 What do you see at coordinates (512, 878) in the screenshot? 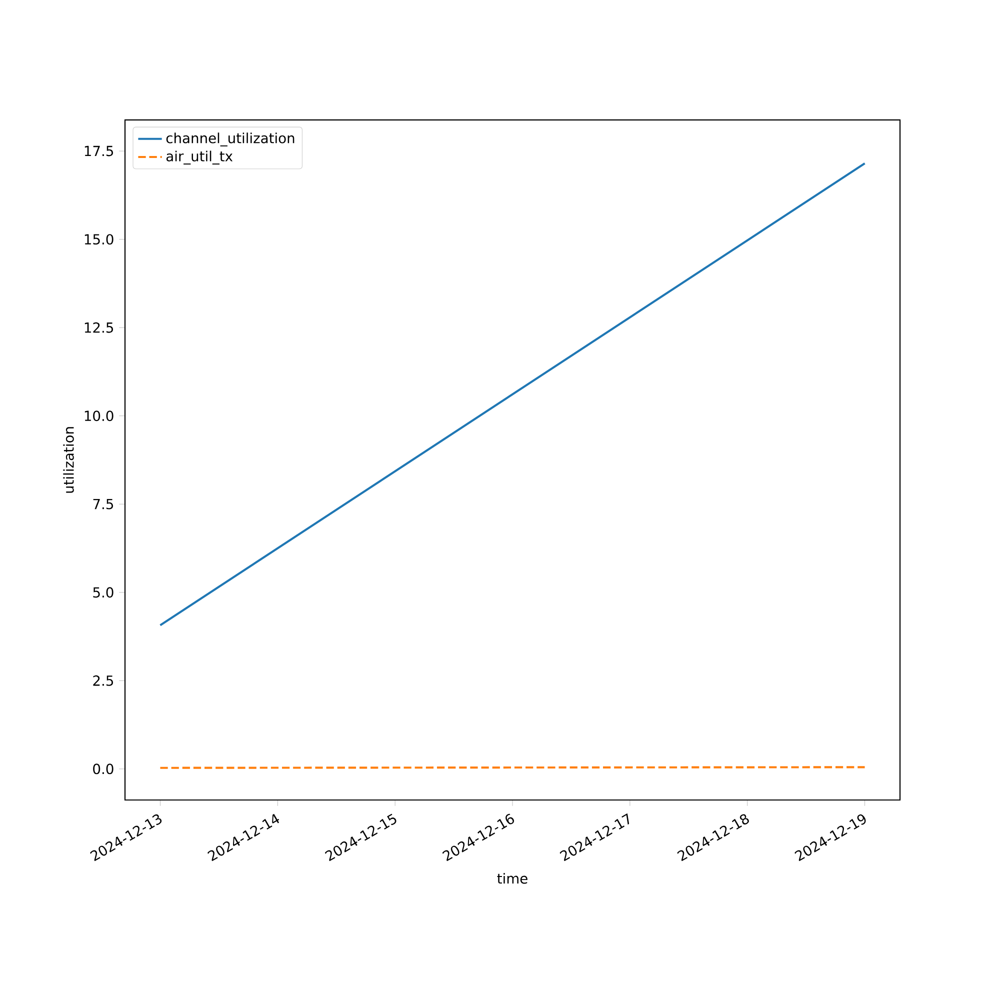
I see `x-axis-title: time` at bounding box center [512, 878].